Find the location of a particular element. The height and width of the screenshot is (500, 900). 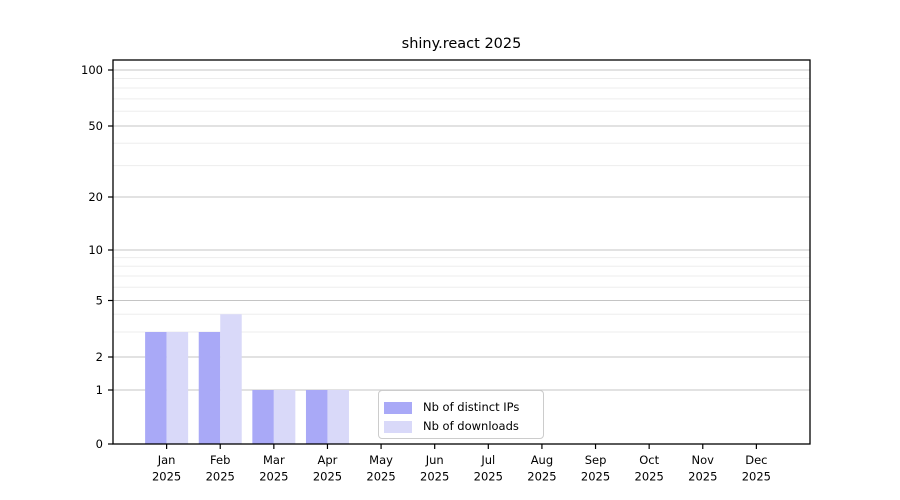

legend: Nb of distinct IPs Nb of downloads is located at coordinates (461, 414).